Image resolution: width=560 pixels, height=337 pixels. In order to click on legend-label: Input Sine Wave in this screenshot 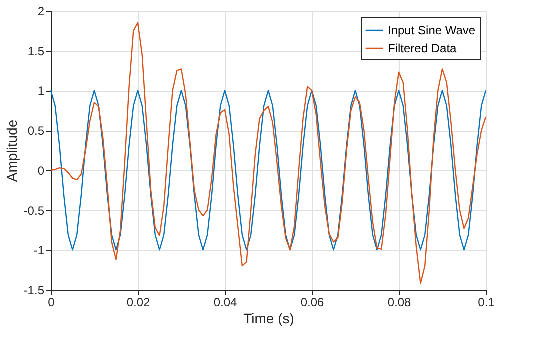, I will do `click(432, 31)`.